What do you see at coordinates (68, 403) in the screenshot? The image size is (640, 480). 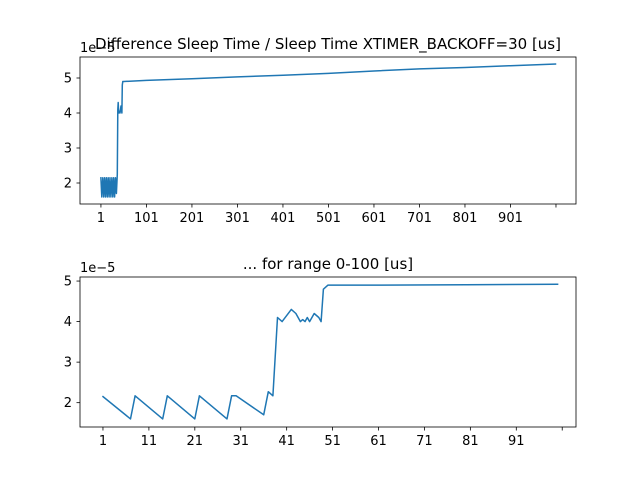 I see `chart-2-y-tick-label: 2` at bounding box center [68, 403].